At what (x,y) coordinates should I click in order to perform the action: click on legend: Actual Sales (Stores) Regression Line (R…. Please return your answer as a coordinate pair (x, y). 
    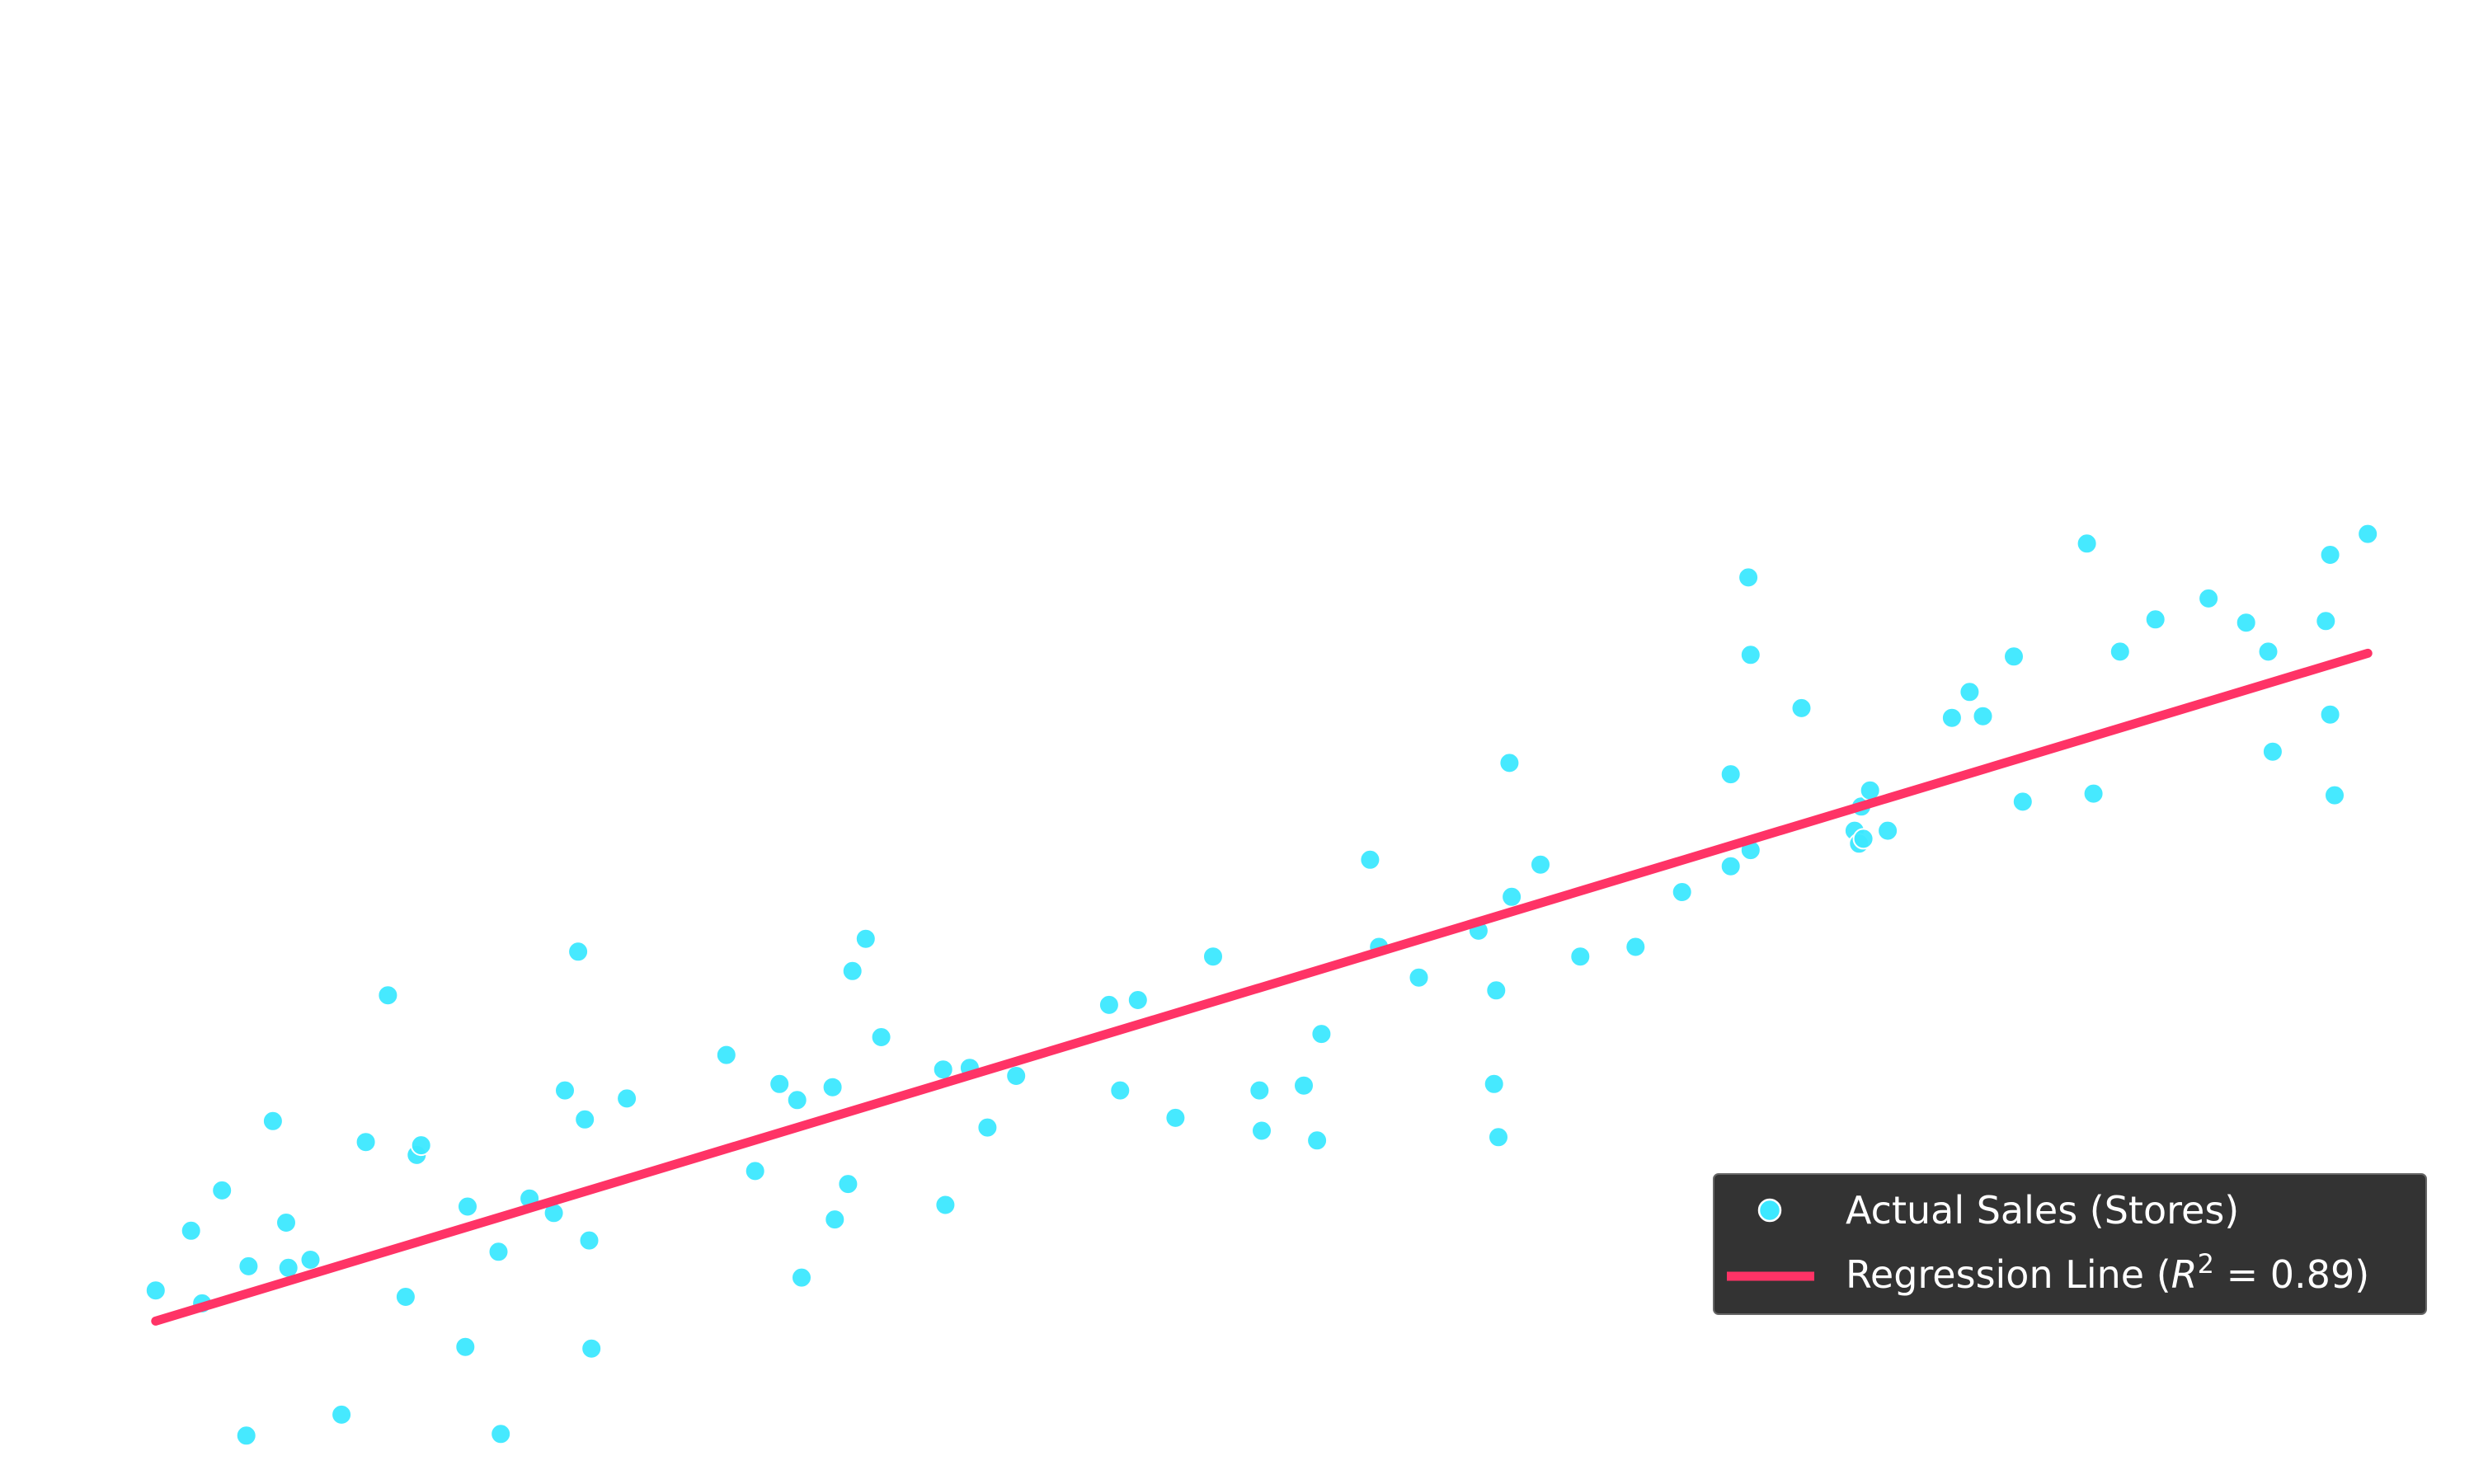
    Looking at the image, I should click on (2070, 1244).